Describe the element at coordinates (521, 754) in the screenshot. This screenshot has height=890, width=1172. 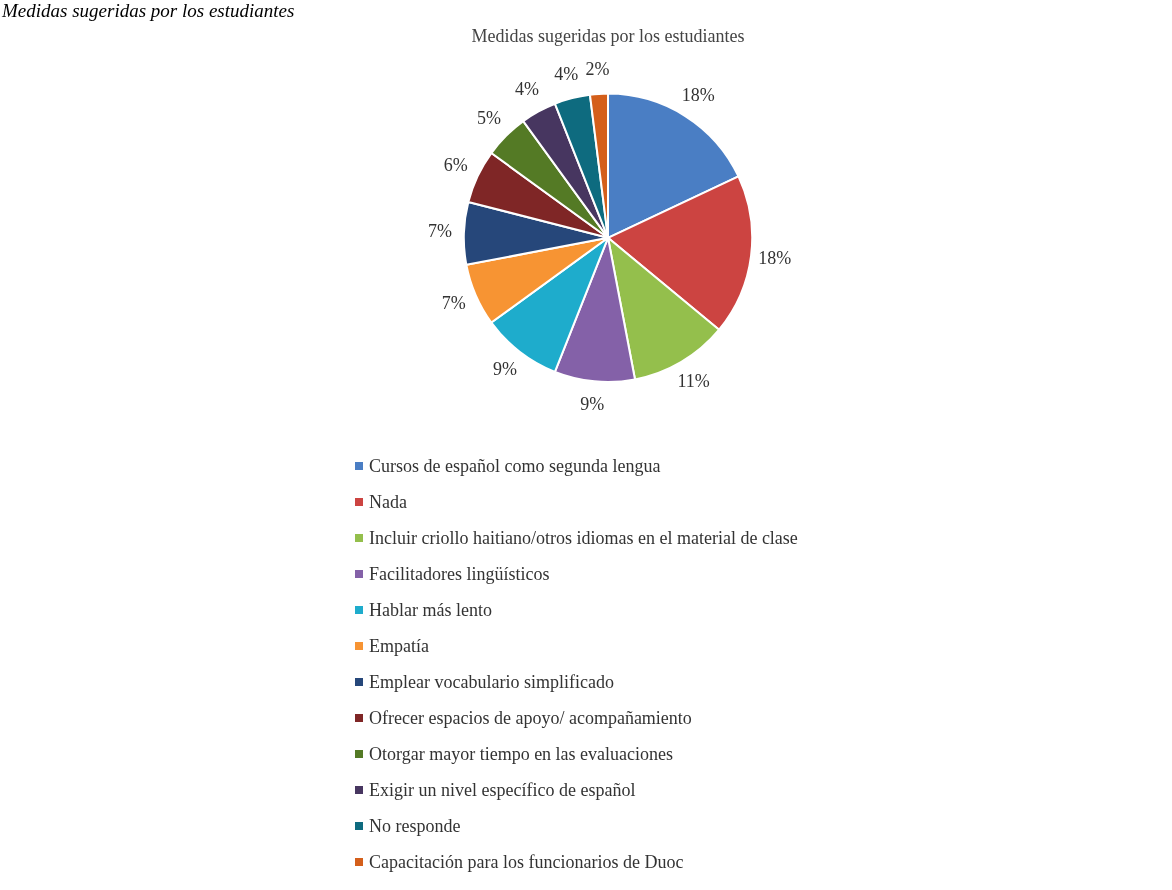
I see `legend-label: Otorgar mayor tiempo en las evaluaciones` at that location.